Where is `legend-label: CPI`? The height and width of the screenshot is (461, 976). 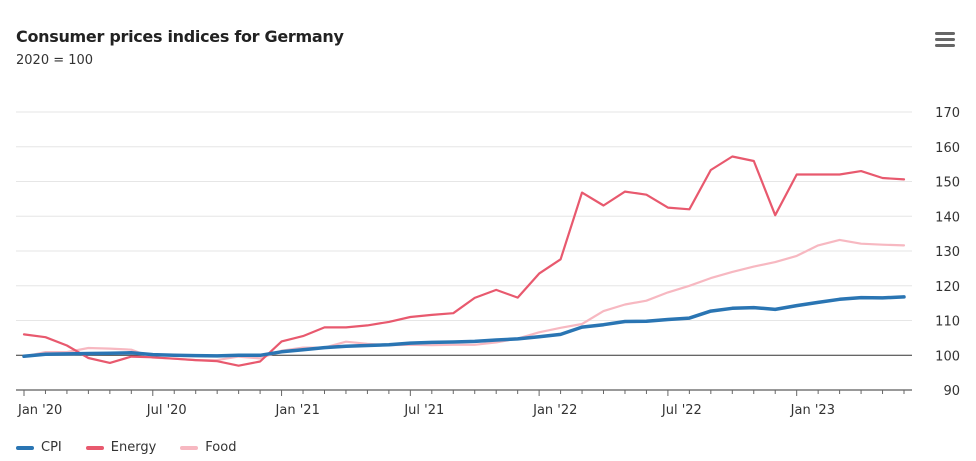 legend-label: CPI is located at coordinates (51, 447).